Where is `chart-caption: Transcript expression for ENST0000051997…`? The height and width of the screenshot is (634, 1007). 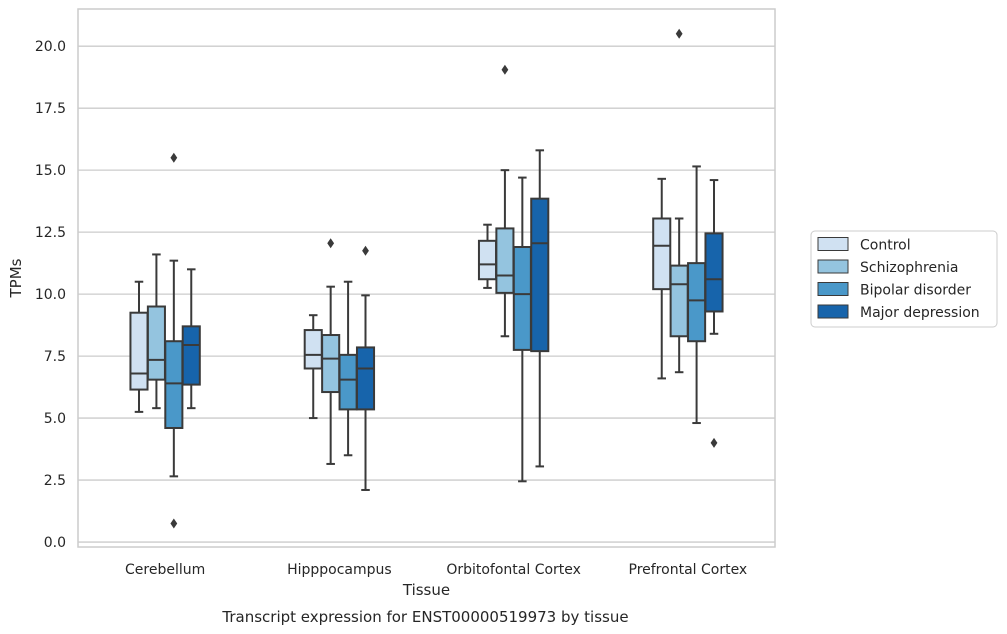 chart-caption: Transcript expression for ENST0000051997… is located at coordinates (424, 617).